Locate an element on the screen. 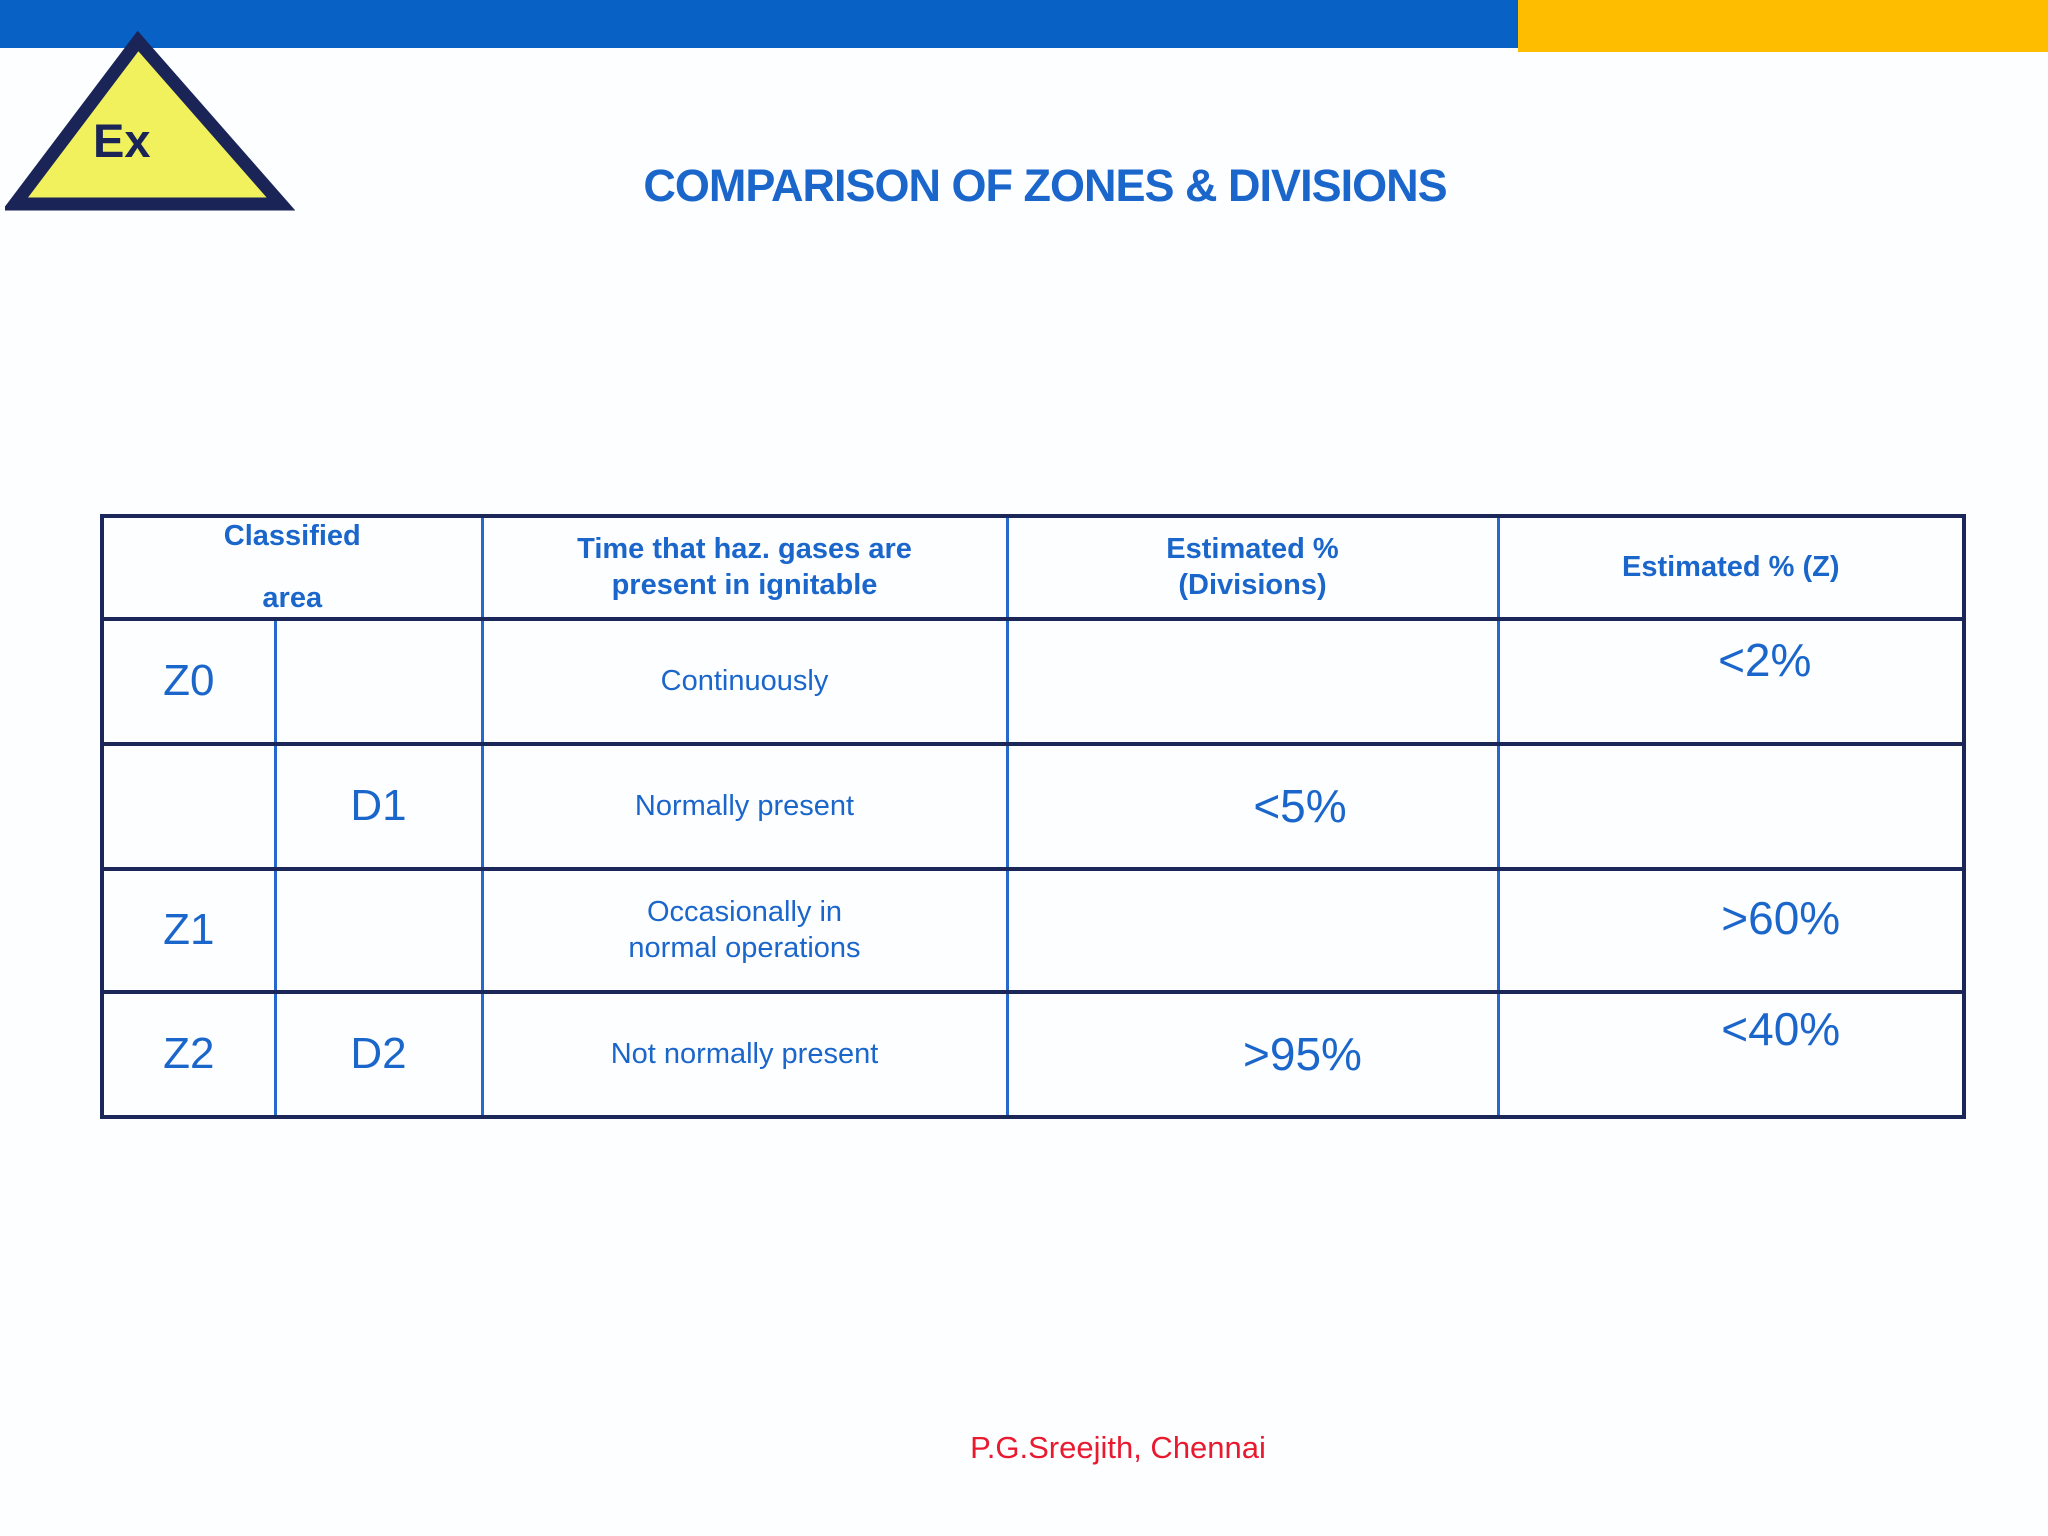 This screenshot has width=2048, height=1536. cell-time-continuously: Continuously is located at coordinates (744, 681).